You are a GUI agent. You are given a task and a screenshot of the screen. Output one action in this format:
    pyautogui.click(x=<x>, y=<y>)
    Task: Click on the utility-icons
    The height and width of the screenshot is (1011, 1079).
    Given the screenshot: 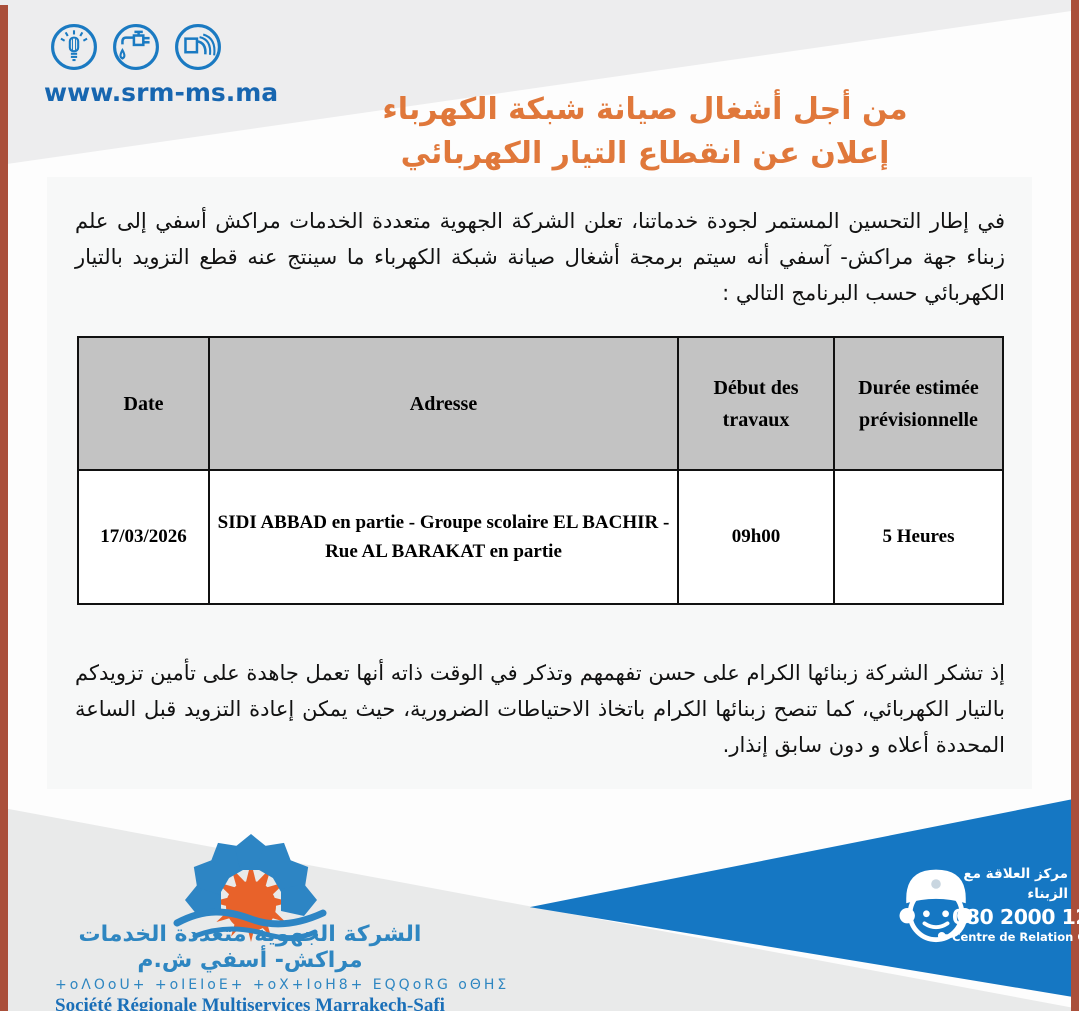 What is the action you would take?
    pyautogui.click(x=136, y=47)
    